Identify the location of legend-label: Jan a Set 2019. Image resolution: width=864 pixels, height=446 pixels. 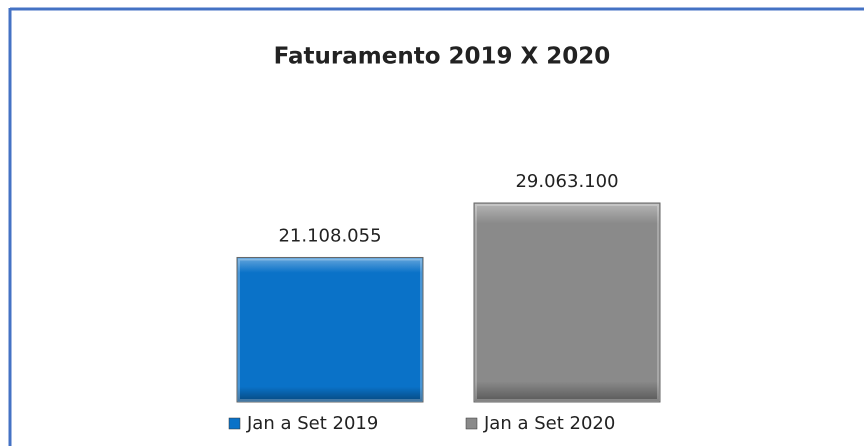
(312, 423).